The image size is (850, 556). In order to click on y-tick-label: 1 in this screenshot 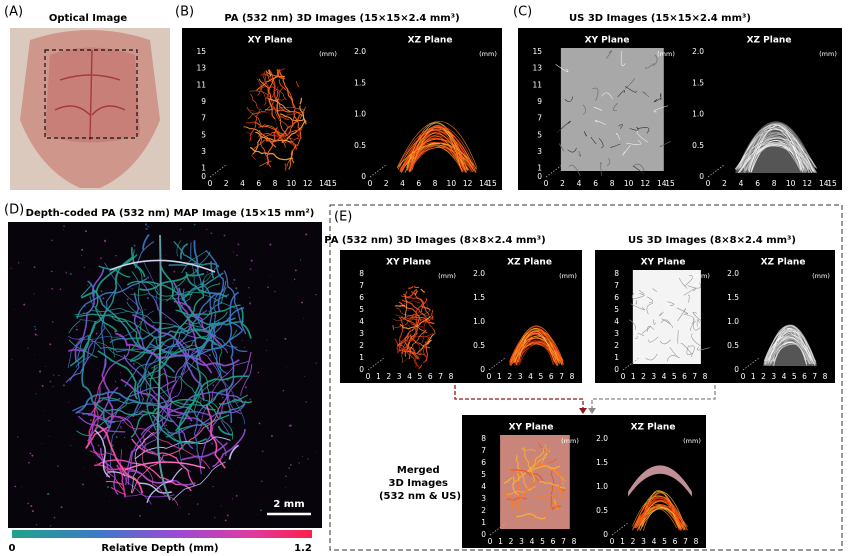, I will do `click(616, 357)`.